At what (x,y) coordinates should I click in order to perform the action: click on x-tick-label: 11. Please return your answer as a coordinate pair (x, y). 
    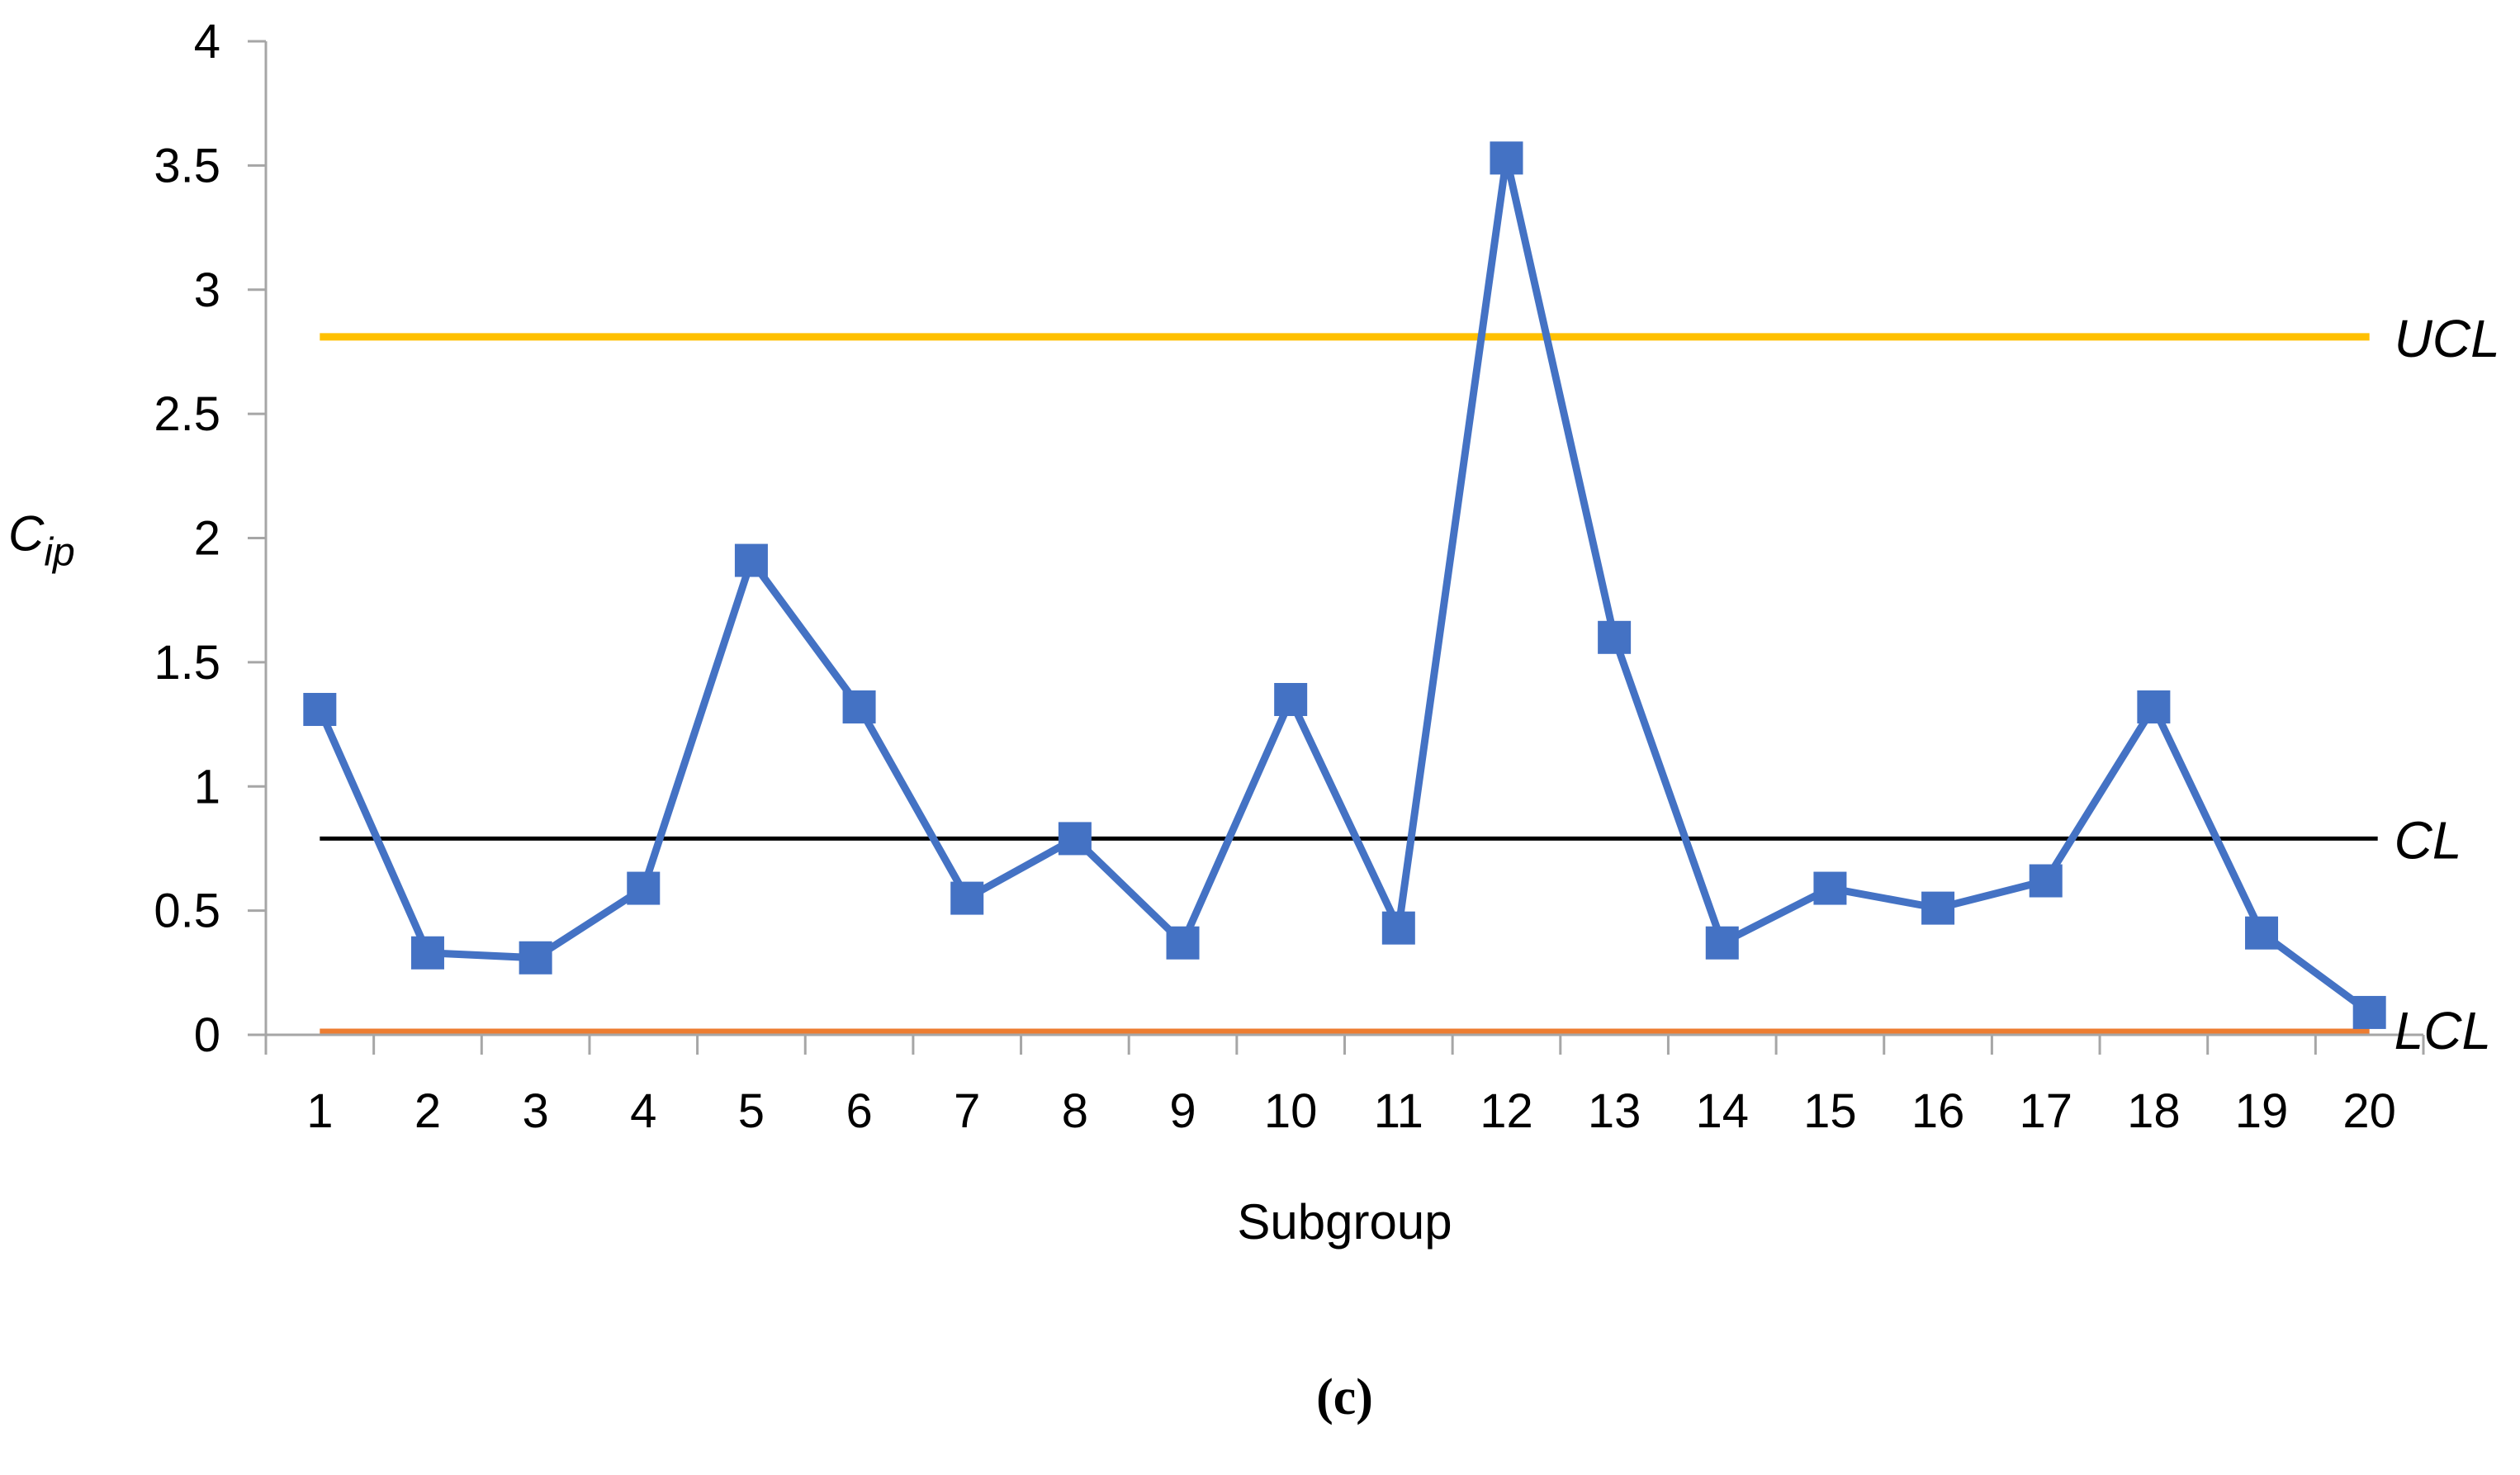
    Looking at the image, I should click on (1398, 1111).